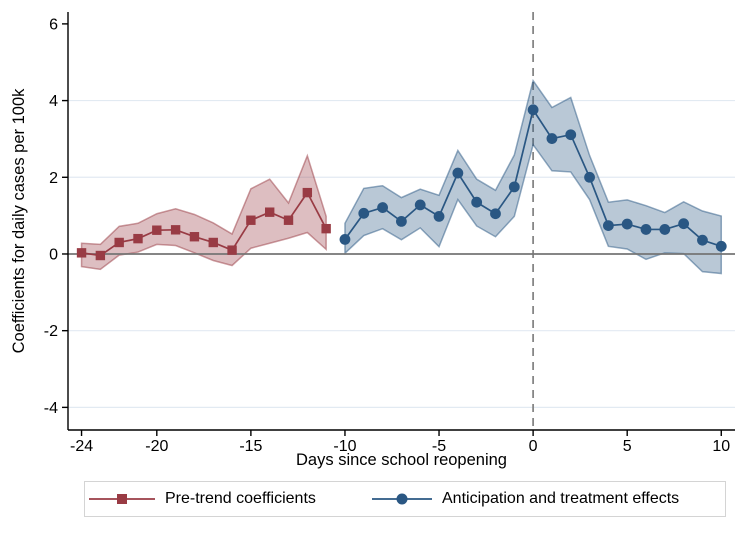 This screenshot has height=538, width=750. Describe the element at coordinates (53, 101) in the screenshot. I see `y-tick-label: 4` at that location.